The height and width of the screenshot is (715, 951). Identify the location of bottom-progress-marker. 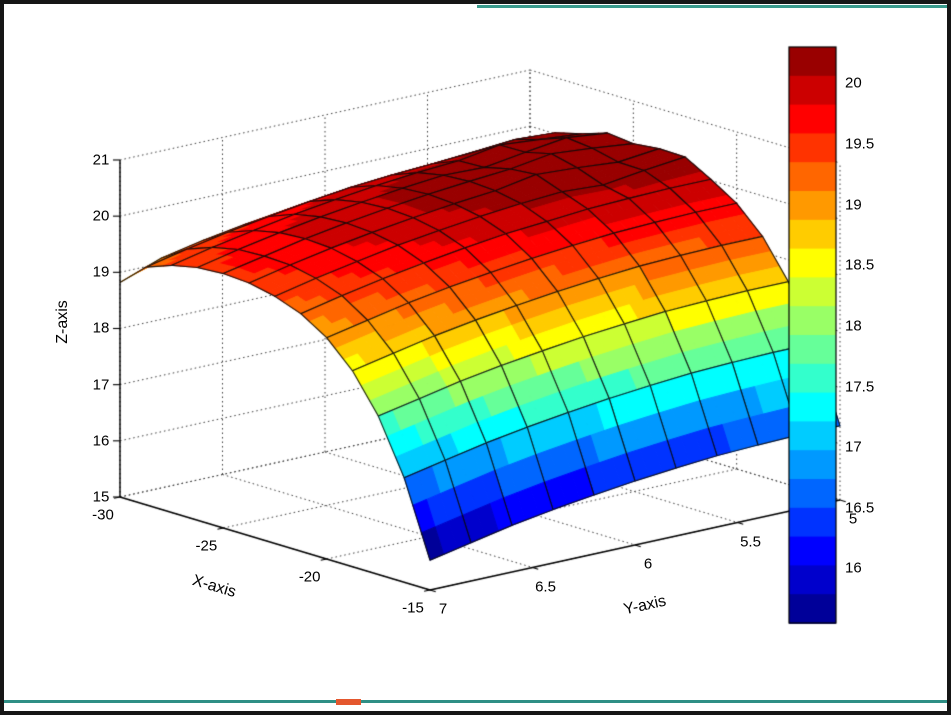
(348, 702).